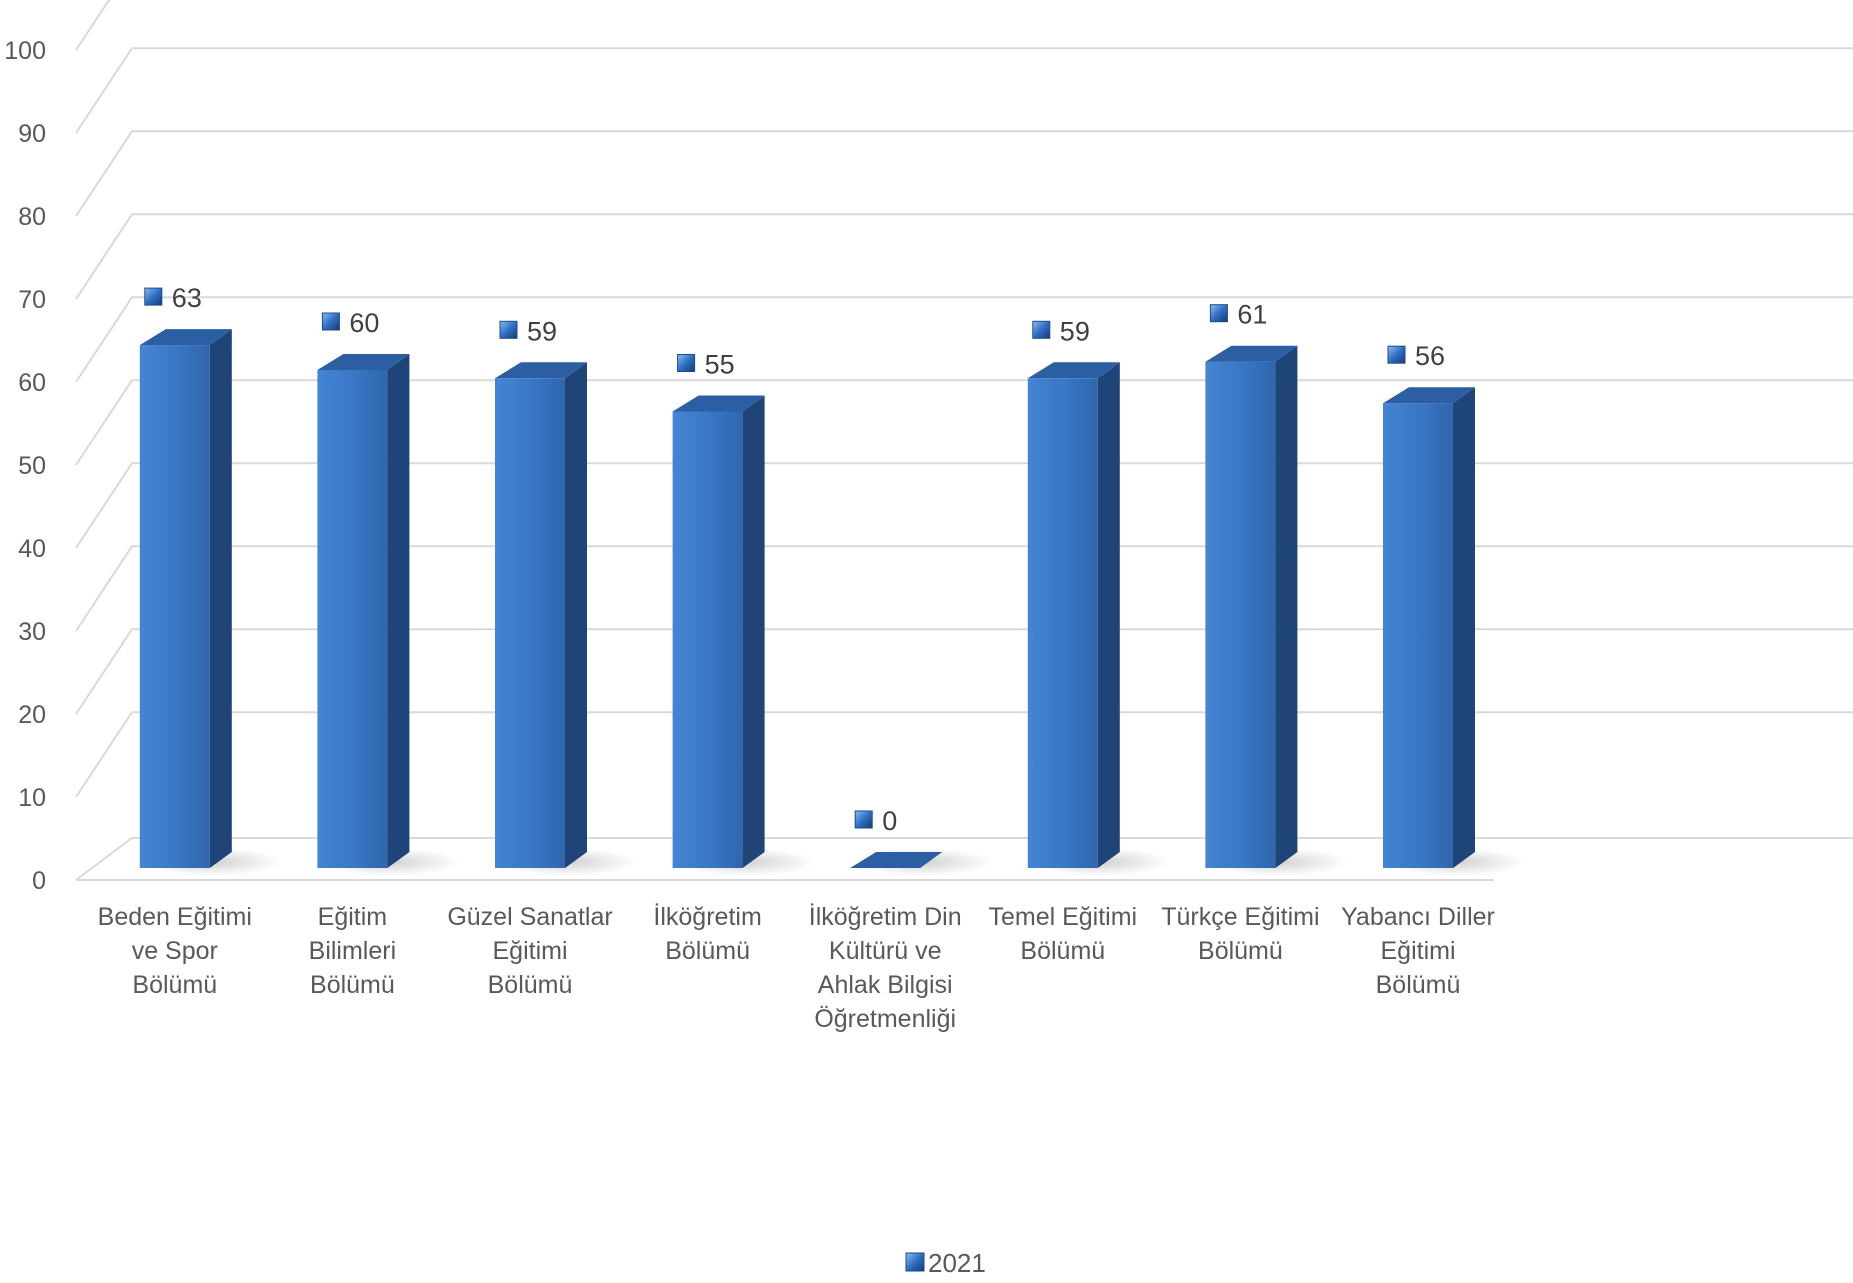 This screenshot has height=1283, width=1853. Describe the element at coordinates (1240, 917) in the screenshot. I see `x-tick-label-line: Türkçe Eğitimi` at that location.